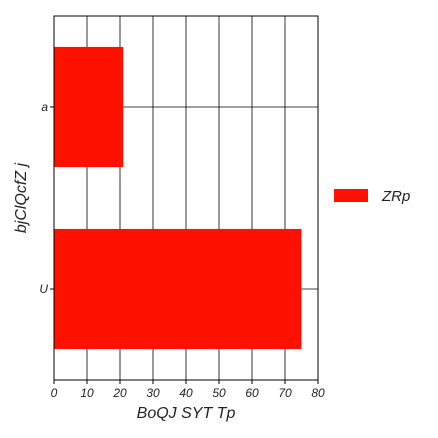 The image size is (438, 438). What do you see at coordinates (285, 393) in the screenshot?
I see `x-tick-label: 70` at bounding box center [285, 393].